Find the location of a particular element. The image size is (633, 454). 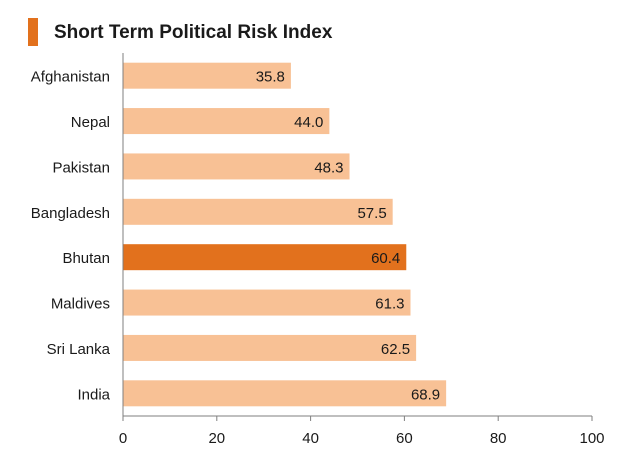

bar-bhutan is located at coordinates (265, 257).